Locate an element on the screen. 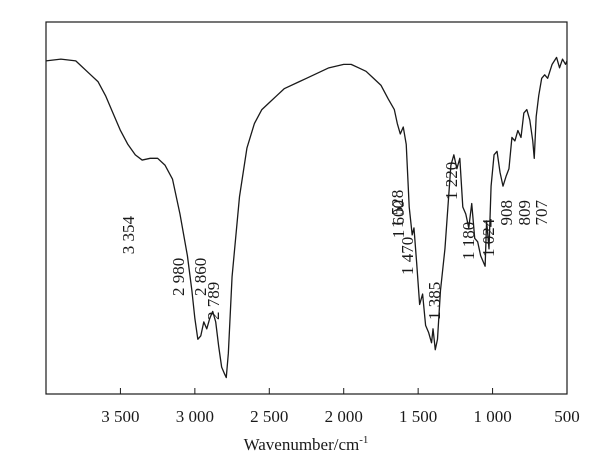  peak-label: 707 is located at coordinates (541, 213).